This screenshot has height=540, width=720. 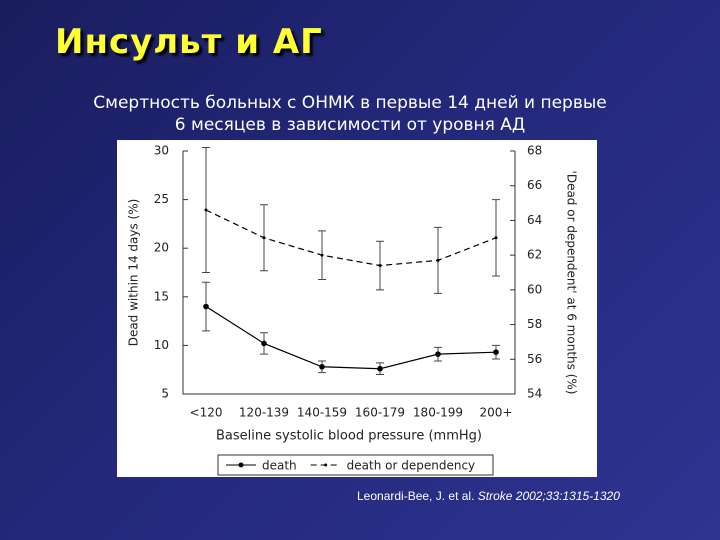 I want to click on x-tick-label: 180-199, so click(x=438, y=413).